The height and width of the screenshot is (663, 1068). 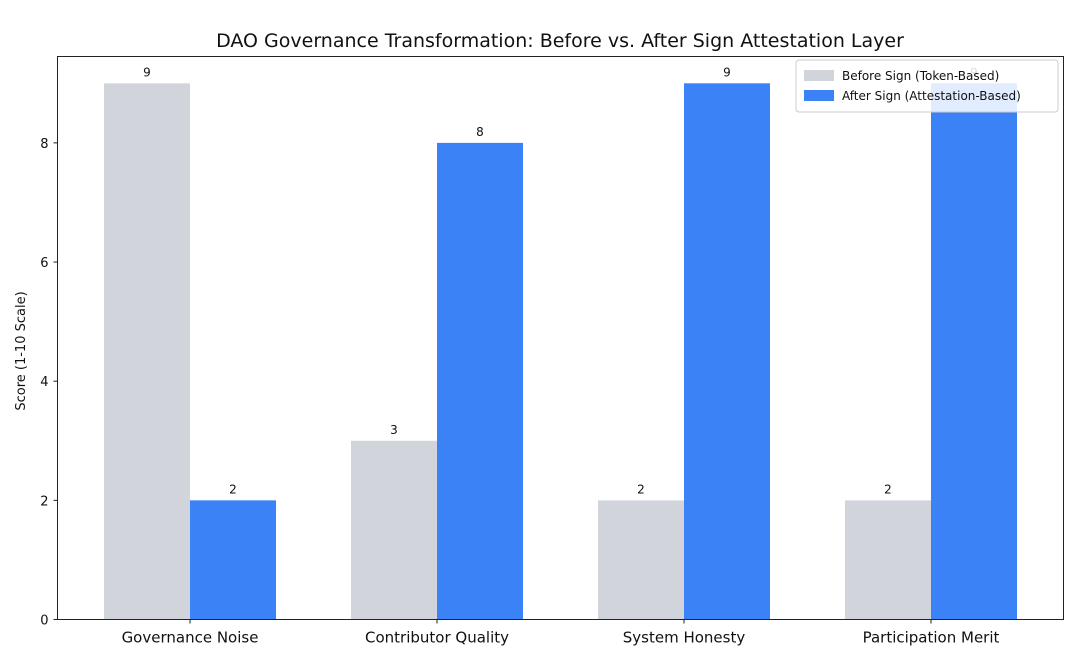 I want to click on legend-label-after: After Sign (Attestation-Based), so click(x=931, y=96).